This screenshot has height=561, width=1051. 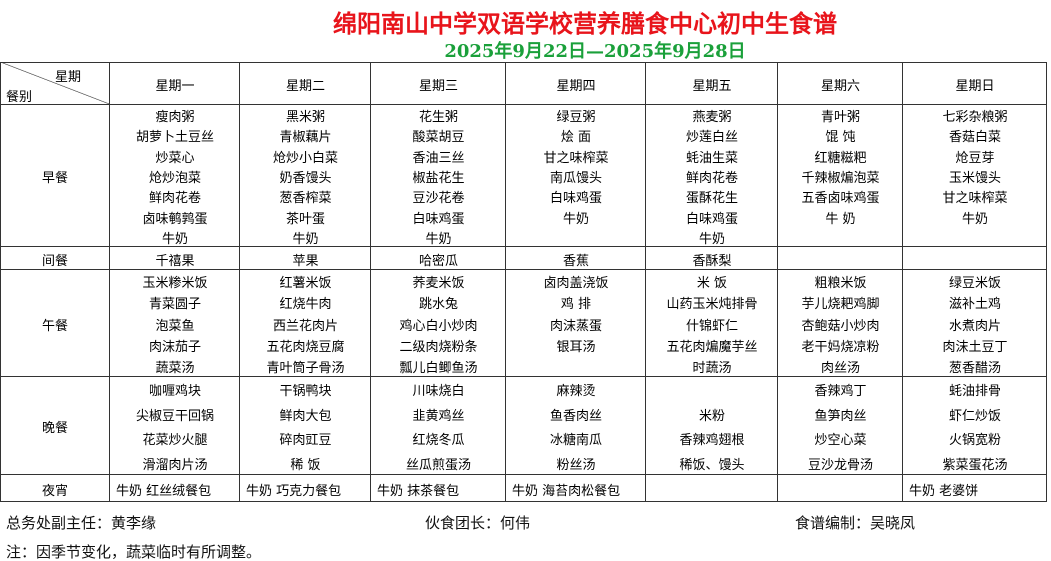 What do you see at coordinates (974, 283) in the screenshot?
I see `dish: 绿豆米饭` at bounding box center [974, 283].